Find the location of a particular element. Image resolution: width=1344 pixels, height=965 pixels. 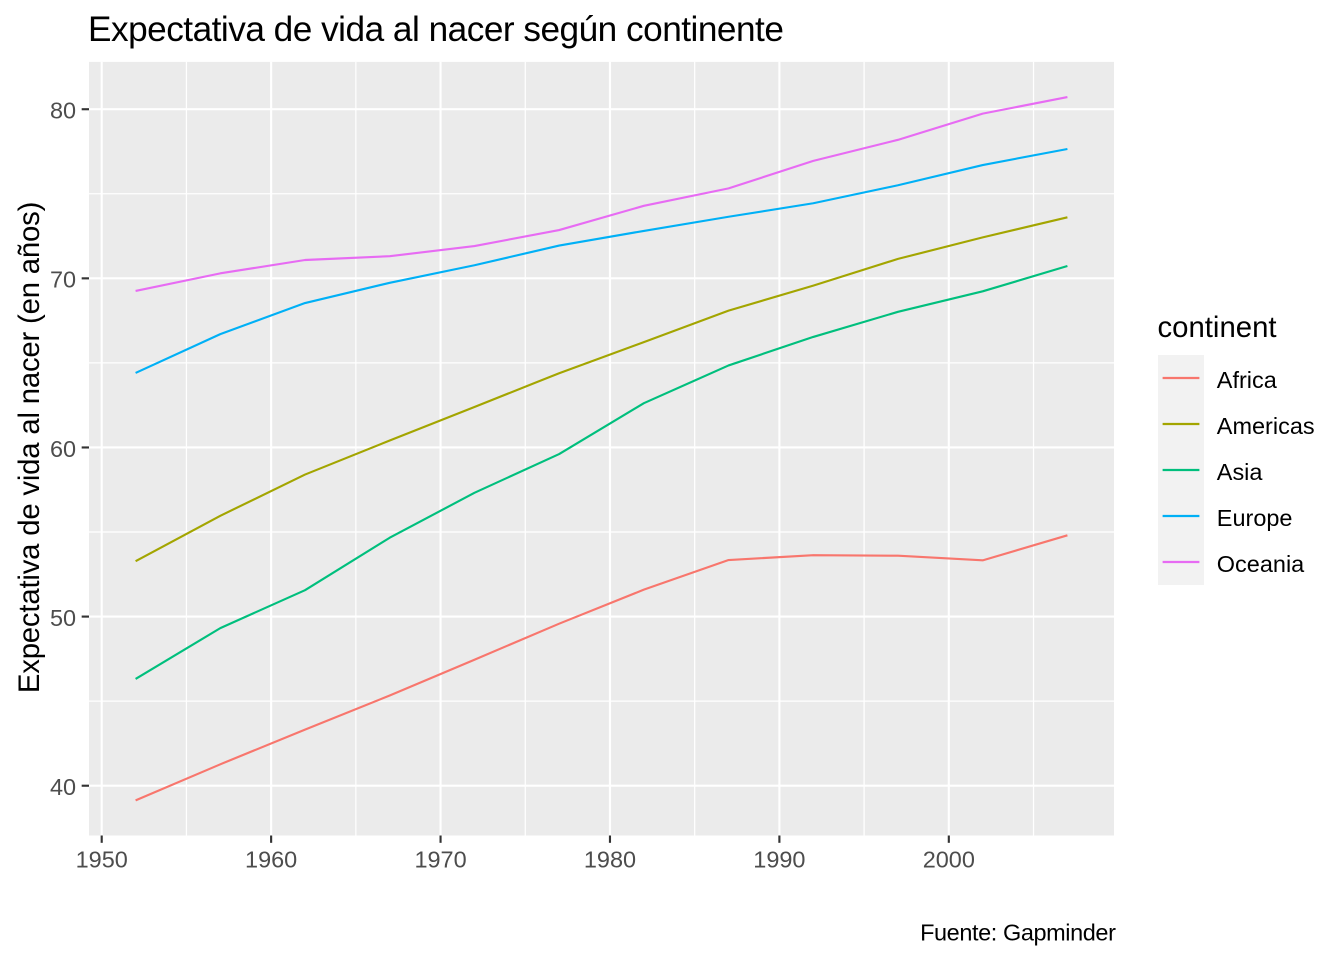

svg-text: Fuente: Gapminder is located at coordinates (1018, 932).